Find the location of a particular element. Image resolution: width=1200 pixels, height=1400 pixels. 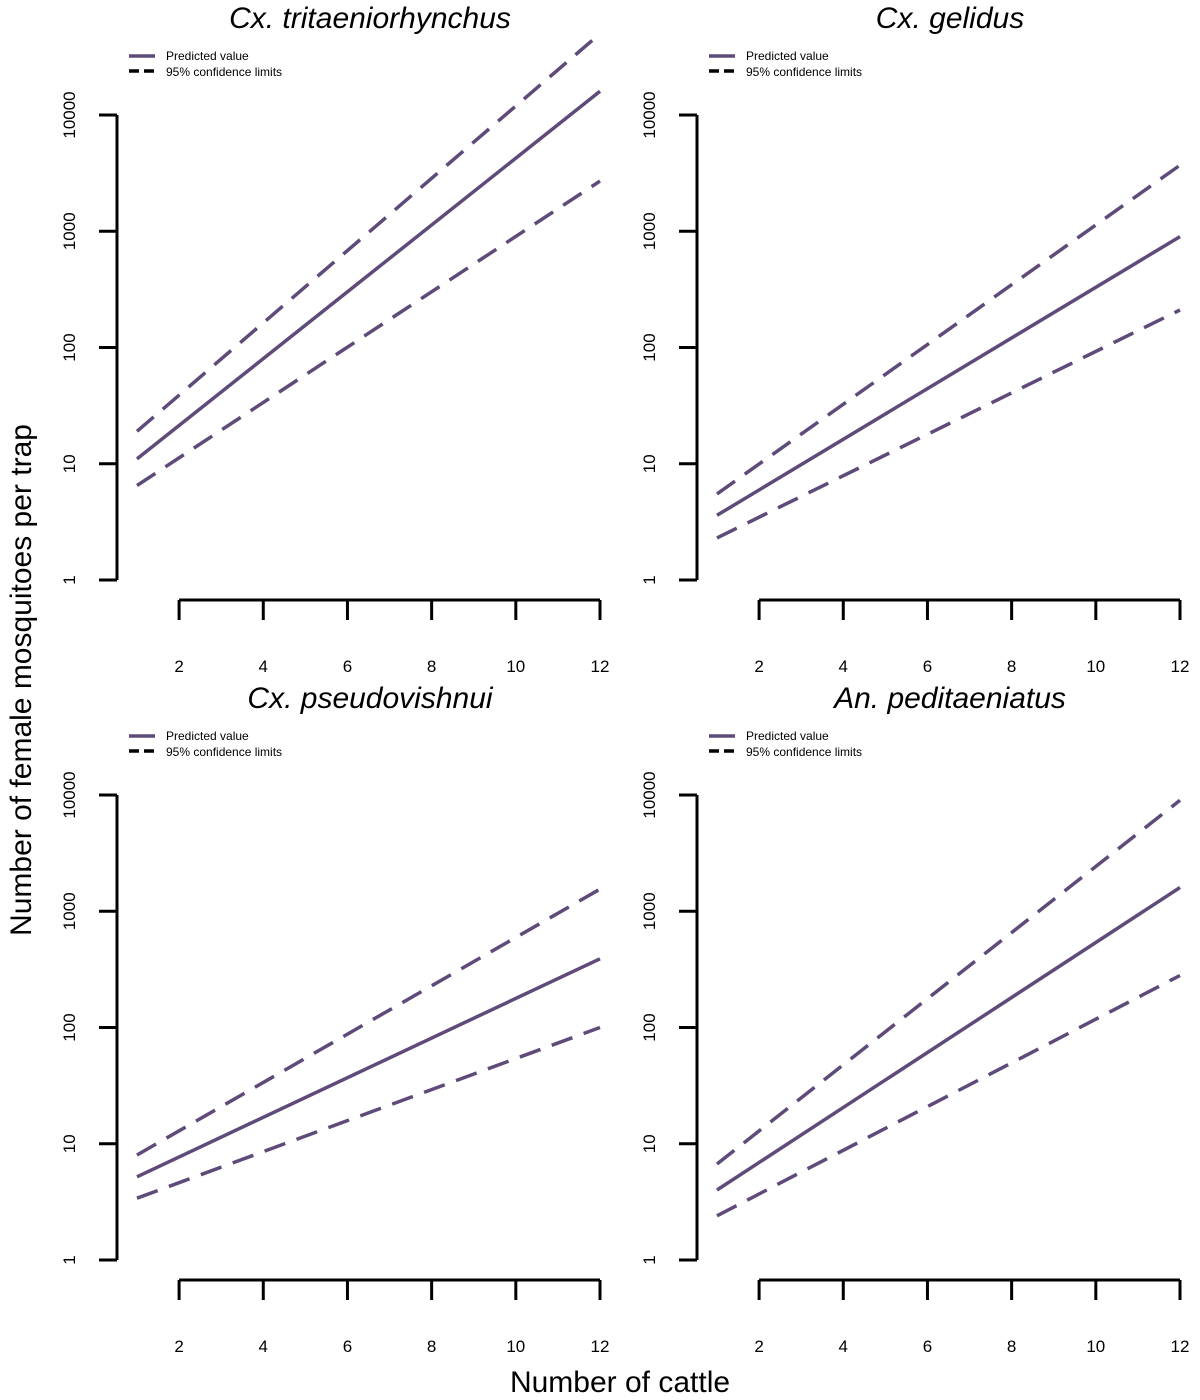

panel-title: An. peditaeniatus is located at coordinates (949, 698).